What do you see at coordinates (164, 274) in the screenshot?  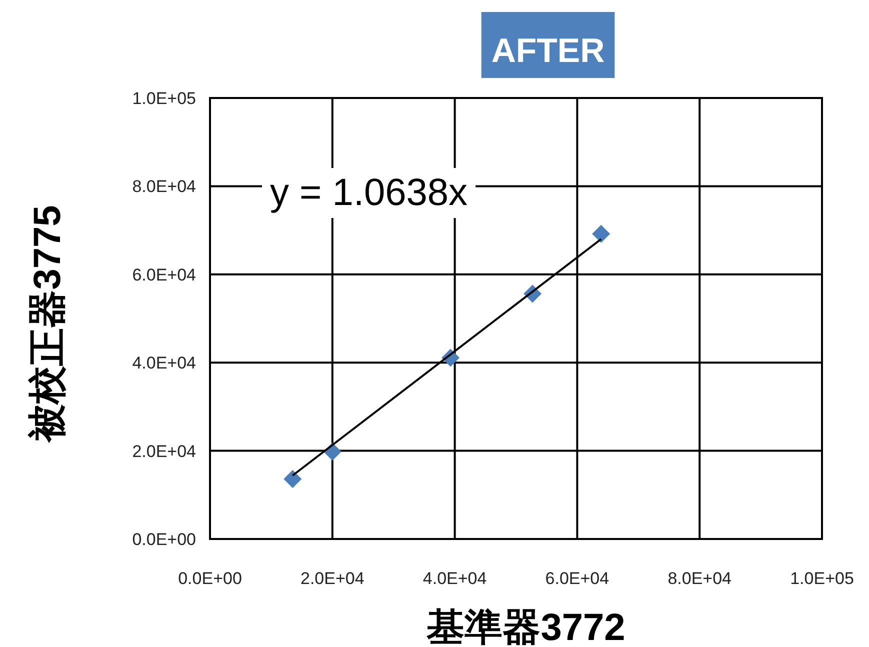 I see `y-tick-label: 6.0E+04` at bounding box center [164, 274].